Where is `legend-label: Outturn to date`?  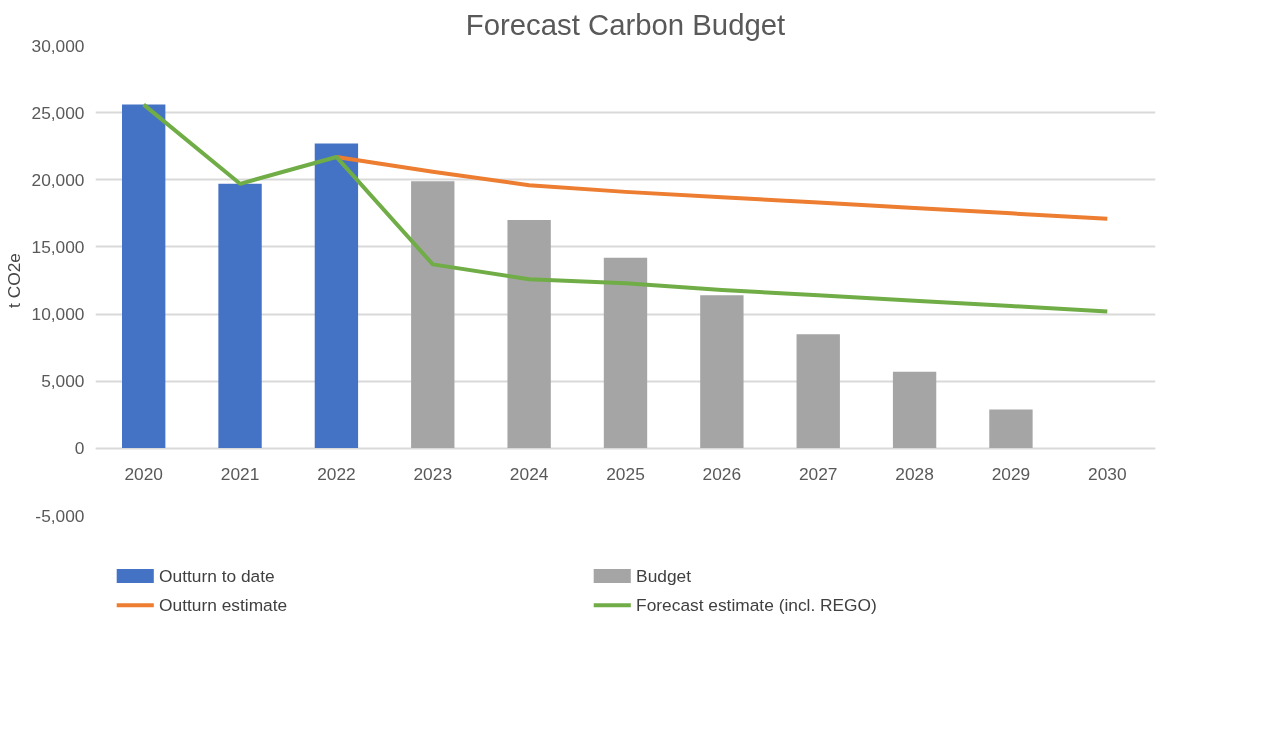
legend-label: Outturn to date is located at coordinates (217, 575).